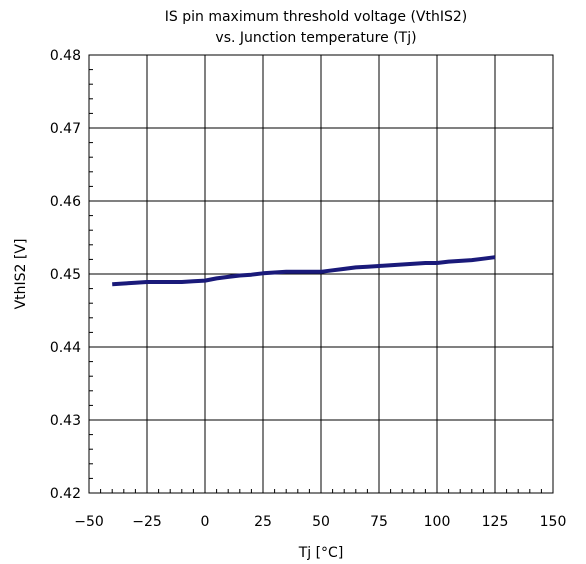 The image size is (586, 564). What do you see at coordinates (437, 522) in the screenshot?
I see `x-tick-label: 100` at bounding box center [437, 522].